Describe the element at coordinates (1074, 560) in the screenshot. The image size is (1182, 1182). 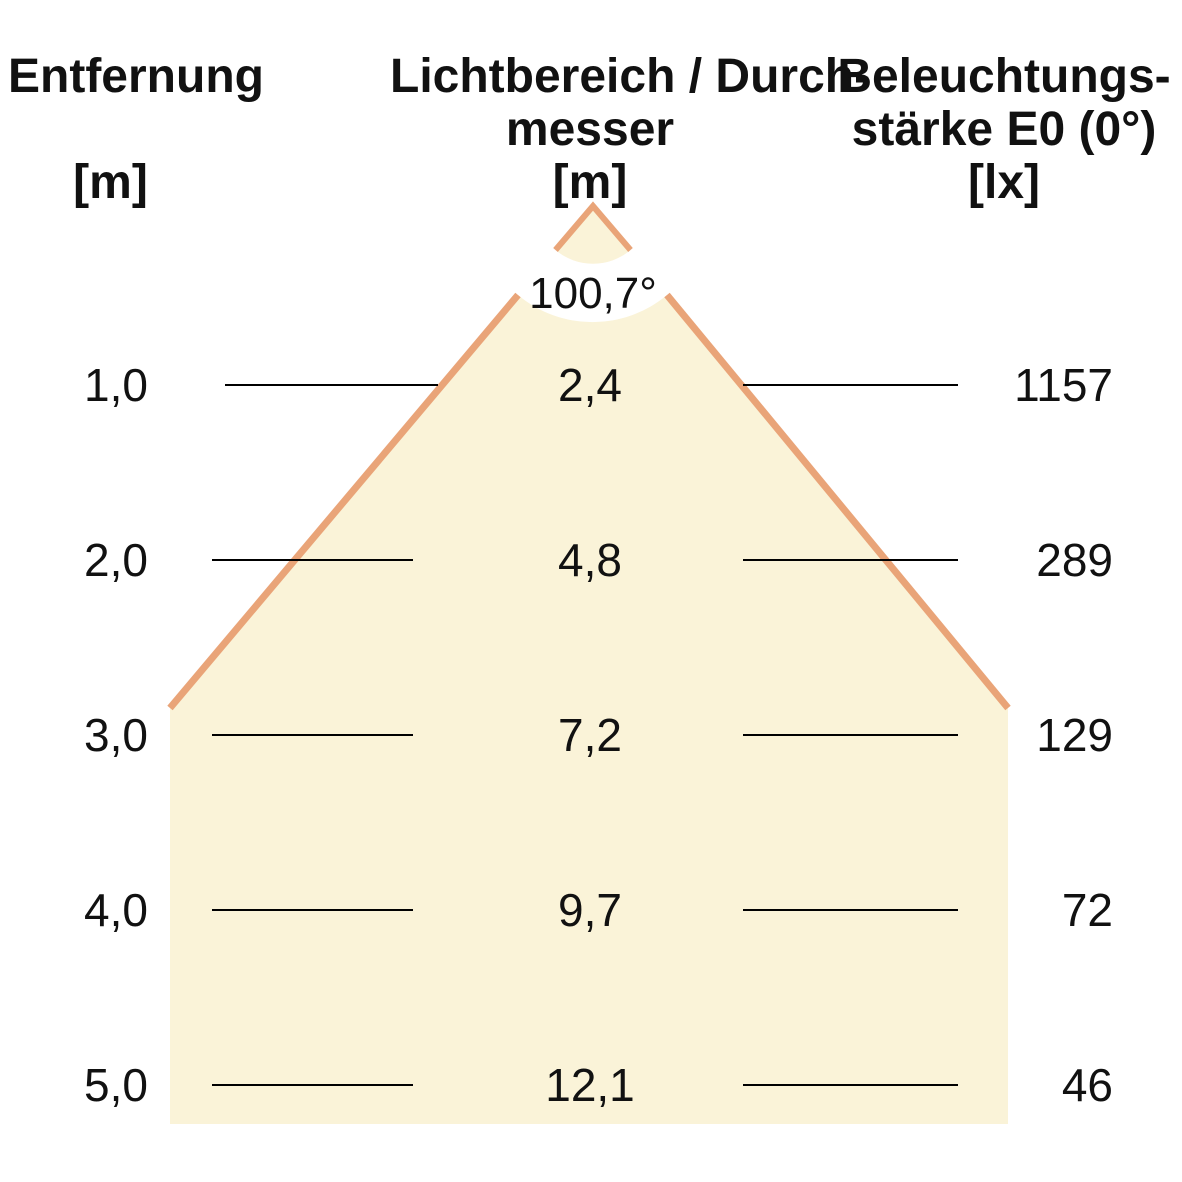
I see `row-illuminance-value: 289` at that location.